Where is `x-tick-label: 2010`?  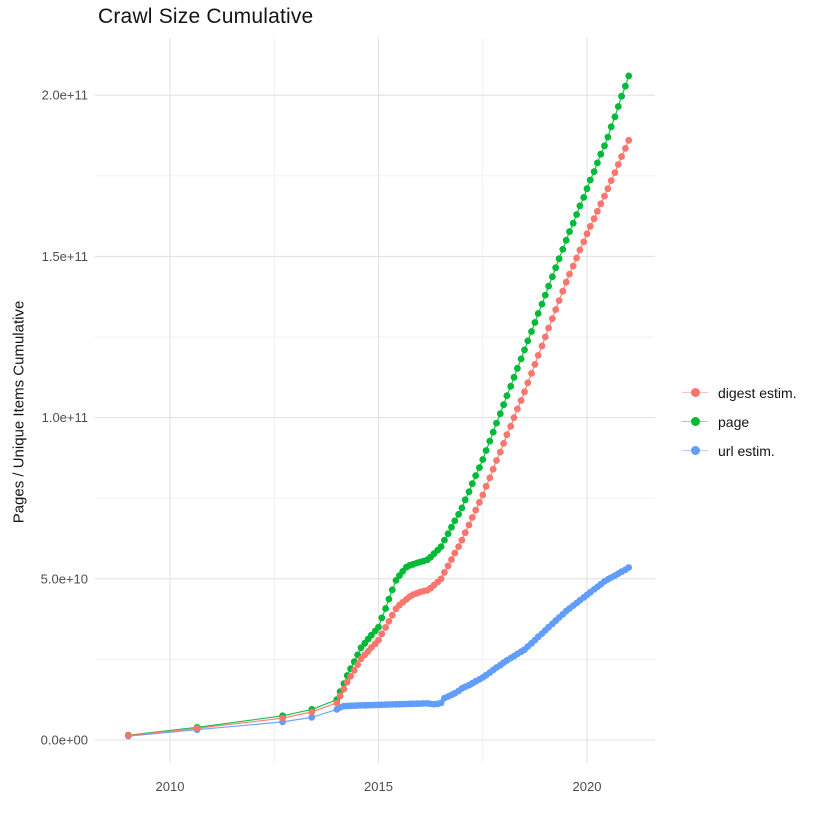 x-tick-label: 2010 is located at coordinates (170, 786).